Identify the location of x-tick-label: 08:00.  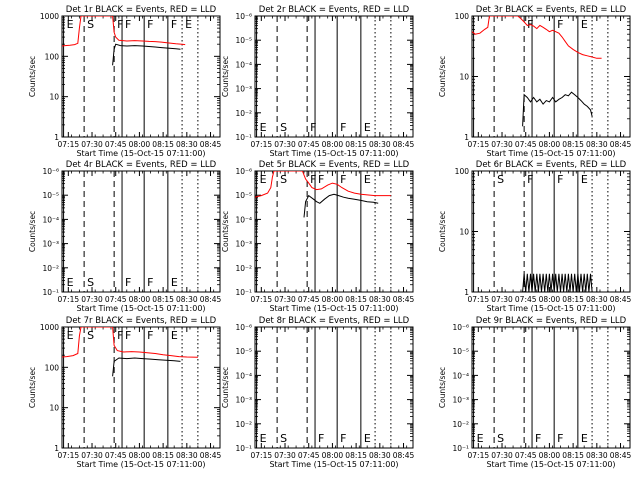
(140, 144).